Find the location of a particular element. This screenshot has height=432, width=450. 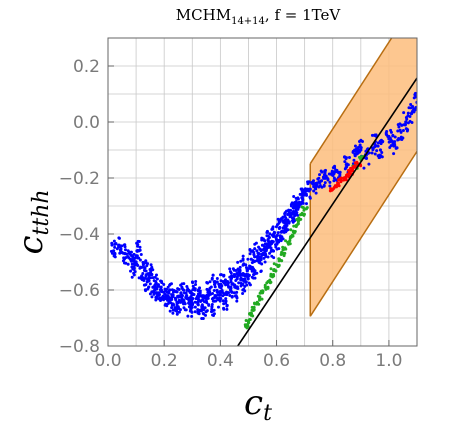

chart-title: MCHM14+14, f = 1TeV is located at coordinates (259, 16).